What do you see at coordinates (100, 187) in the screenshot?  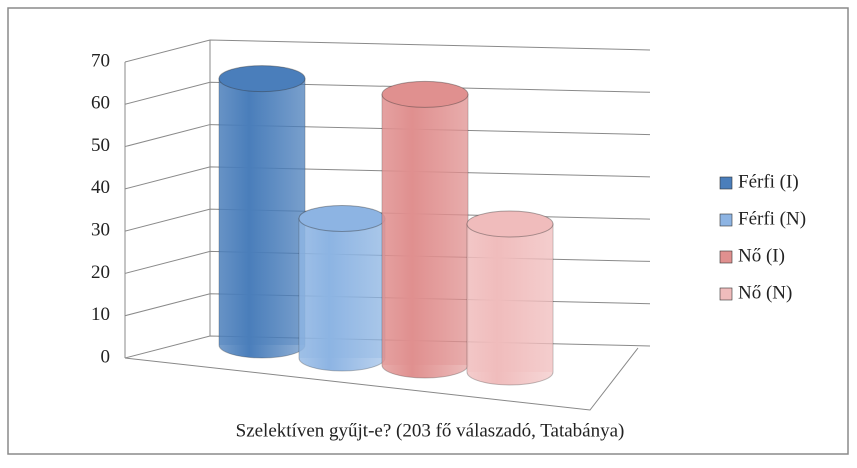 I see `y-tick-label: 40` at bounding box center [100, 187].